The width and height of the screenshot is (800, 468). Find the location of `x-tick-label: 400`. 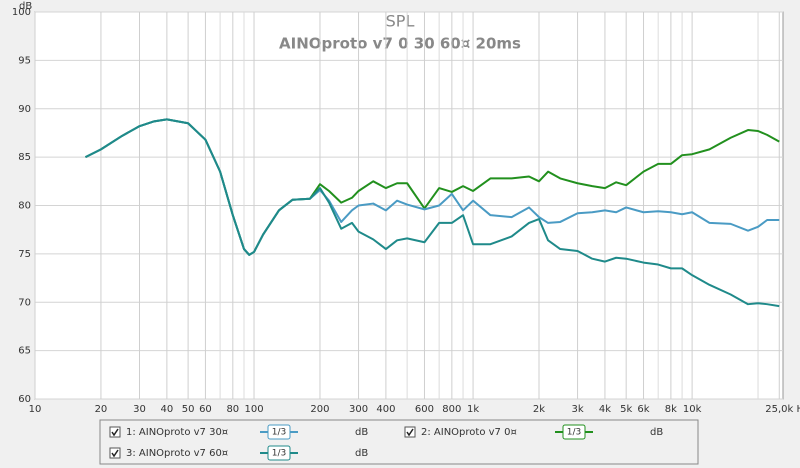

x-tick-label: 400 is located at coordinates (385, 409).